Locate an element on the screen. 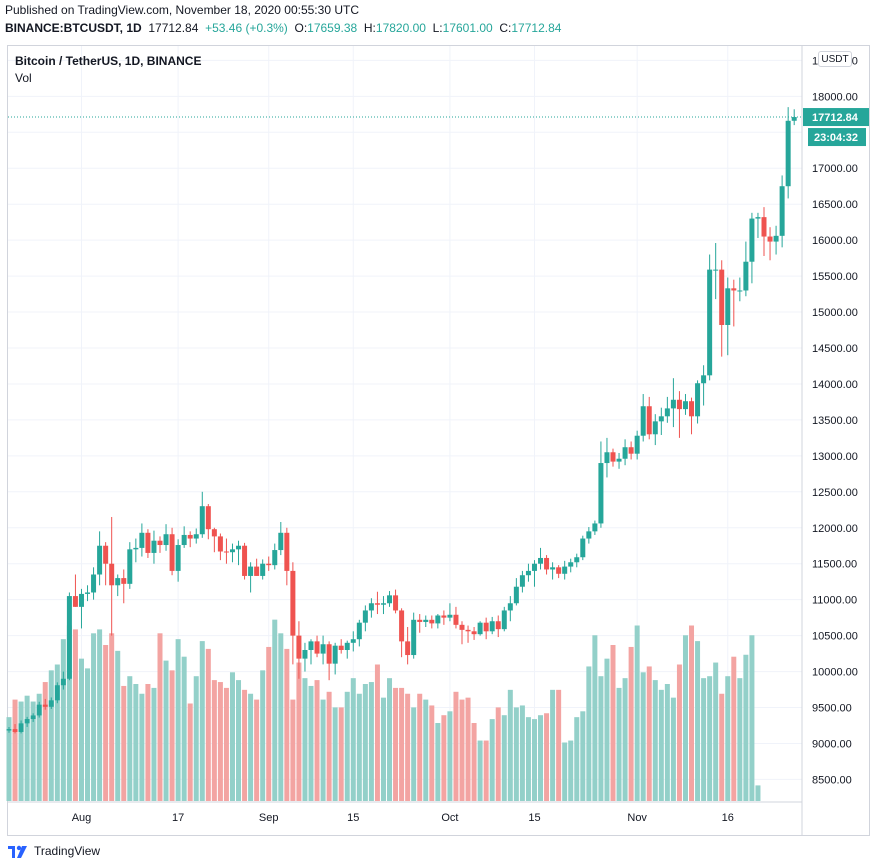 Image resolution: width=876 pixels, height=868 pixels. symbol-label: BINANCE:BTCUSDT, 1D is located at coordinates (73, 28).